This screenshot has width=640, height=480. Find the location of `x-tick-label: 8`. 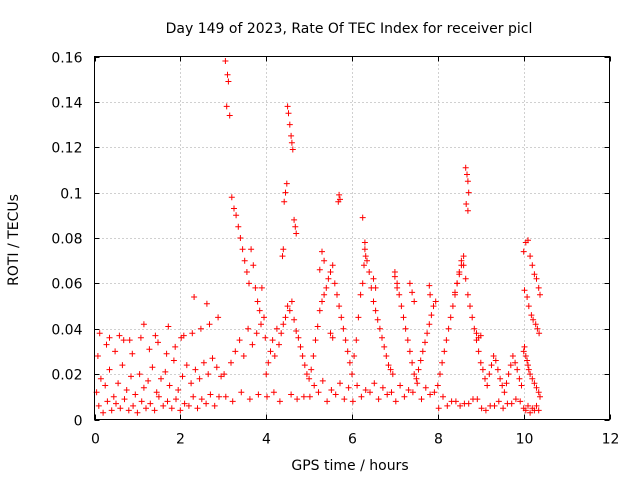

x-tick-label: 8 is located at coordinates (438, 440).